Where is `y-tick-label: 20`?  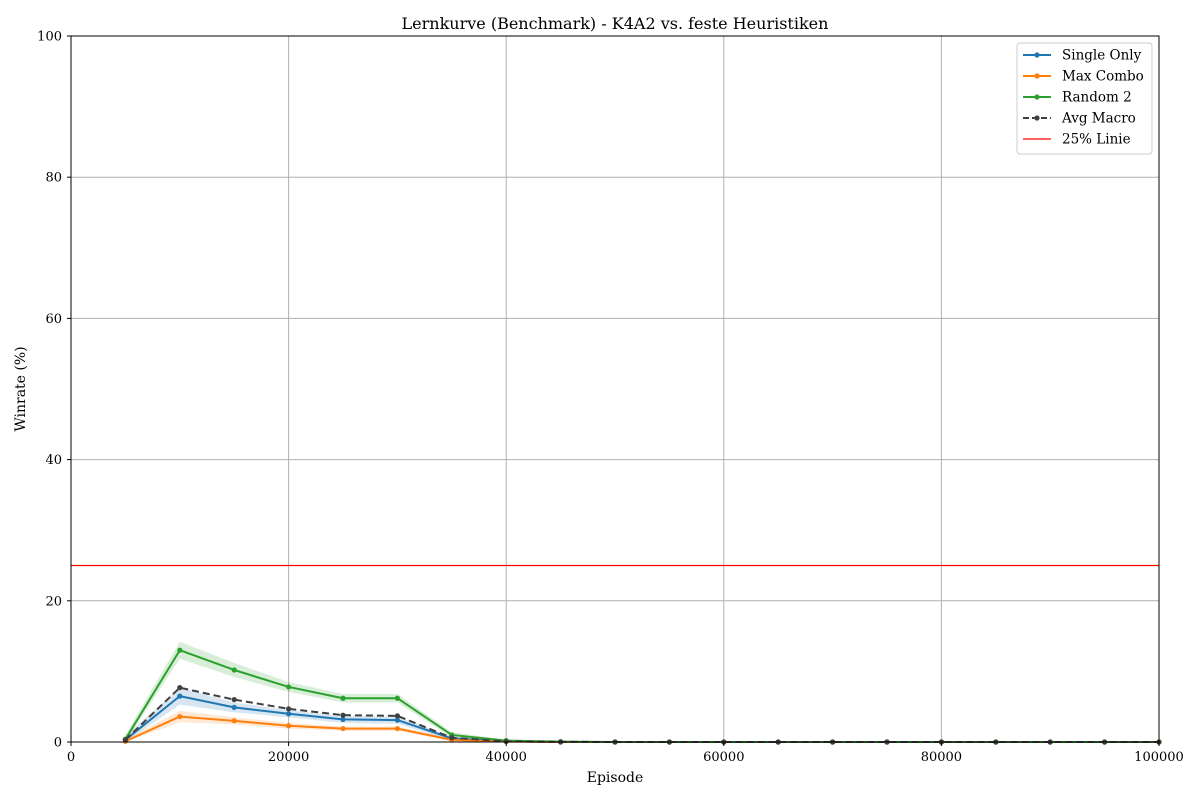
y-tick-label: 20 is located at coordinates (53, 601).